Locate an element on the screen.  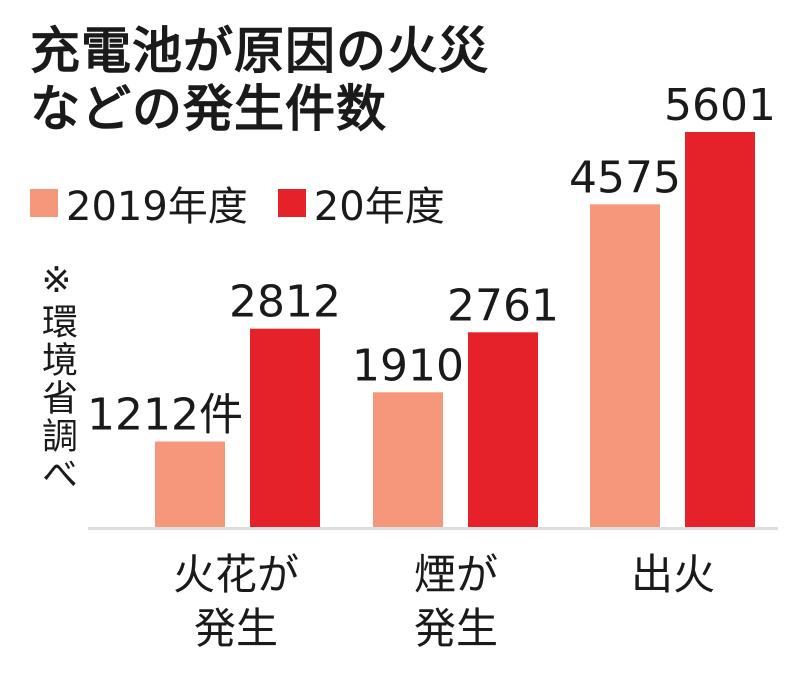
category-label-fire: 出火 is located at coordinates (673, 575).